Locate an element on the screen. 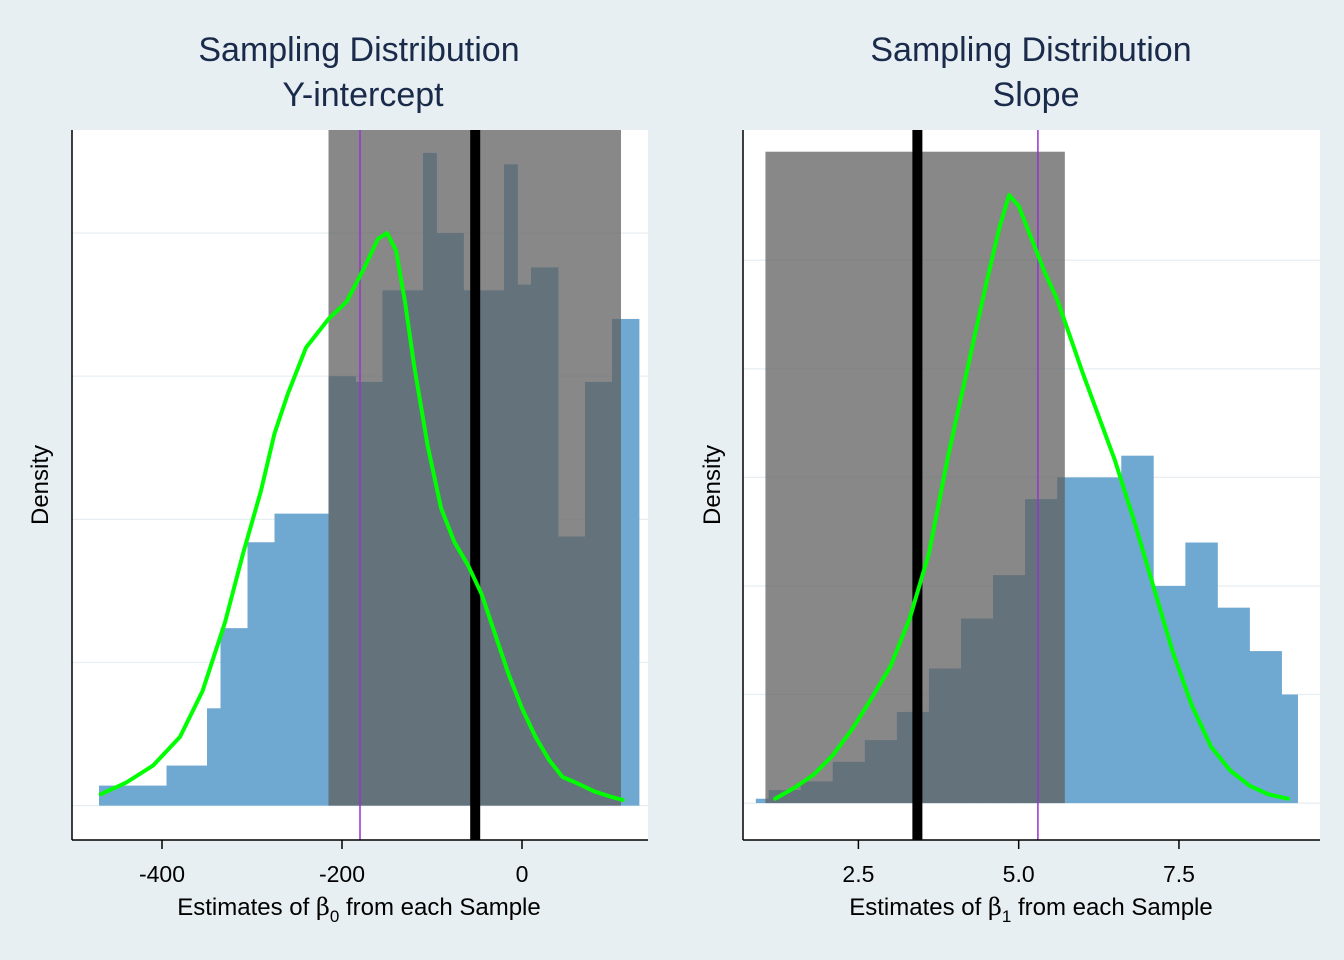 This screenshot has width=1344, height=960. x-tick-label: 5.0 is located at coordinates (1019, 874).